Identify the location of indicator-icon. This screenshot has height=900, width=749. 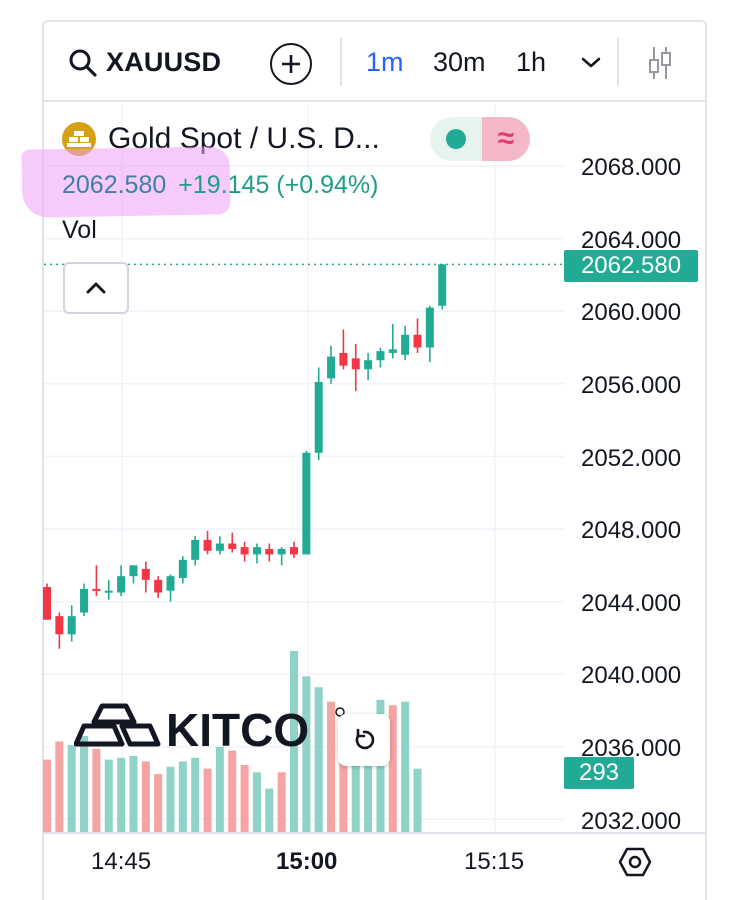
(660, 63).